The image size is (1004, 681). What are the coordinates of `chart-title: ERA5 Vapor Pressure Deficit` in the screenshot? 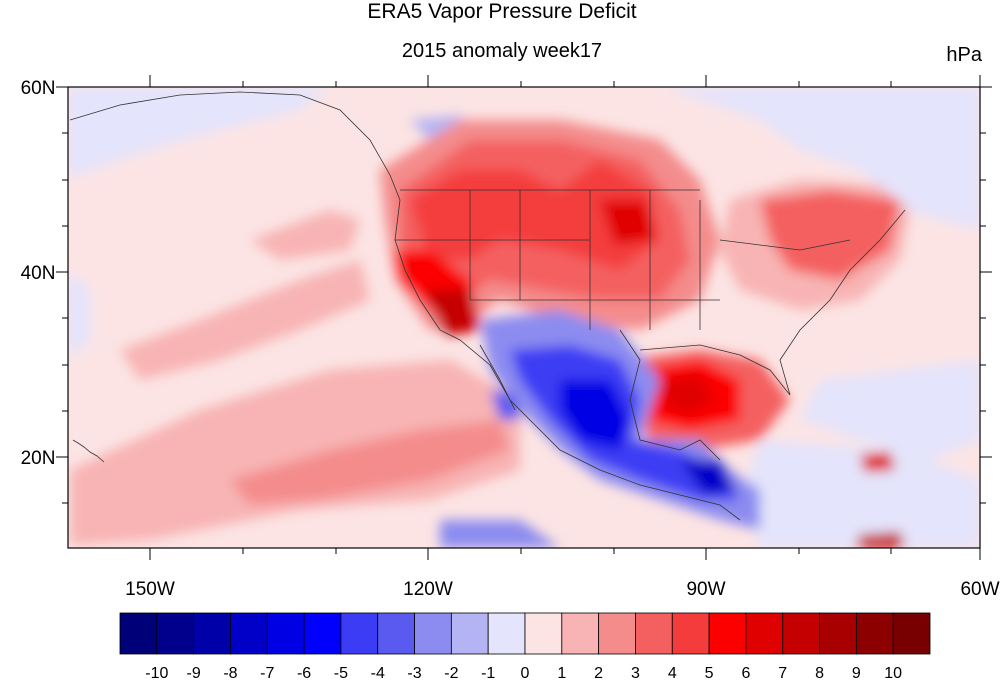 It's located at (502, 11).